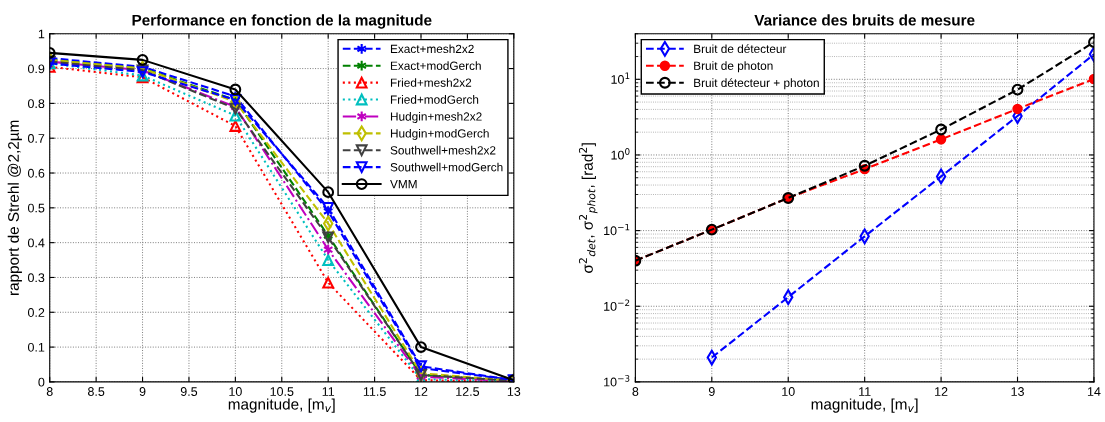 This screenshot has width=1105, height=422. I want to click on chart-title: Variance des bruits de mesure, so click(864, 20).